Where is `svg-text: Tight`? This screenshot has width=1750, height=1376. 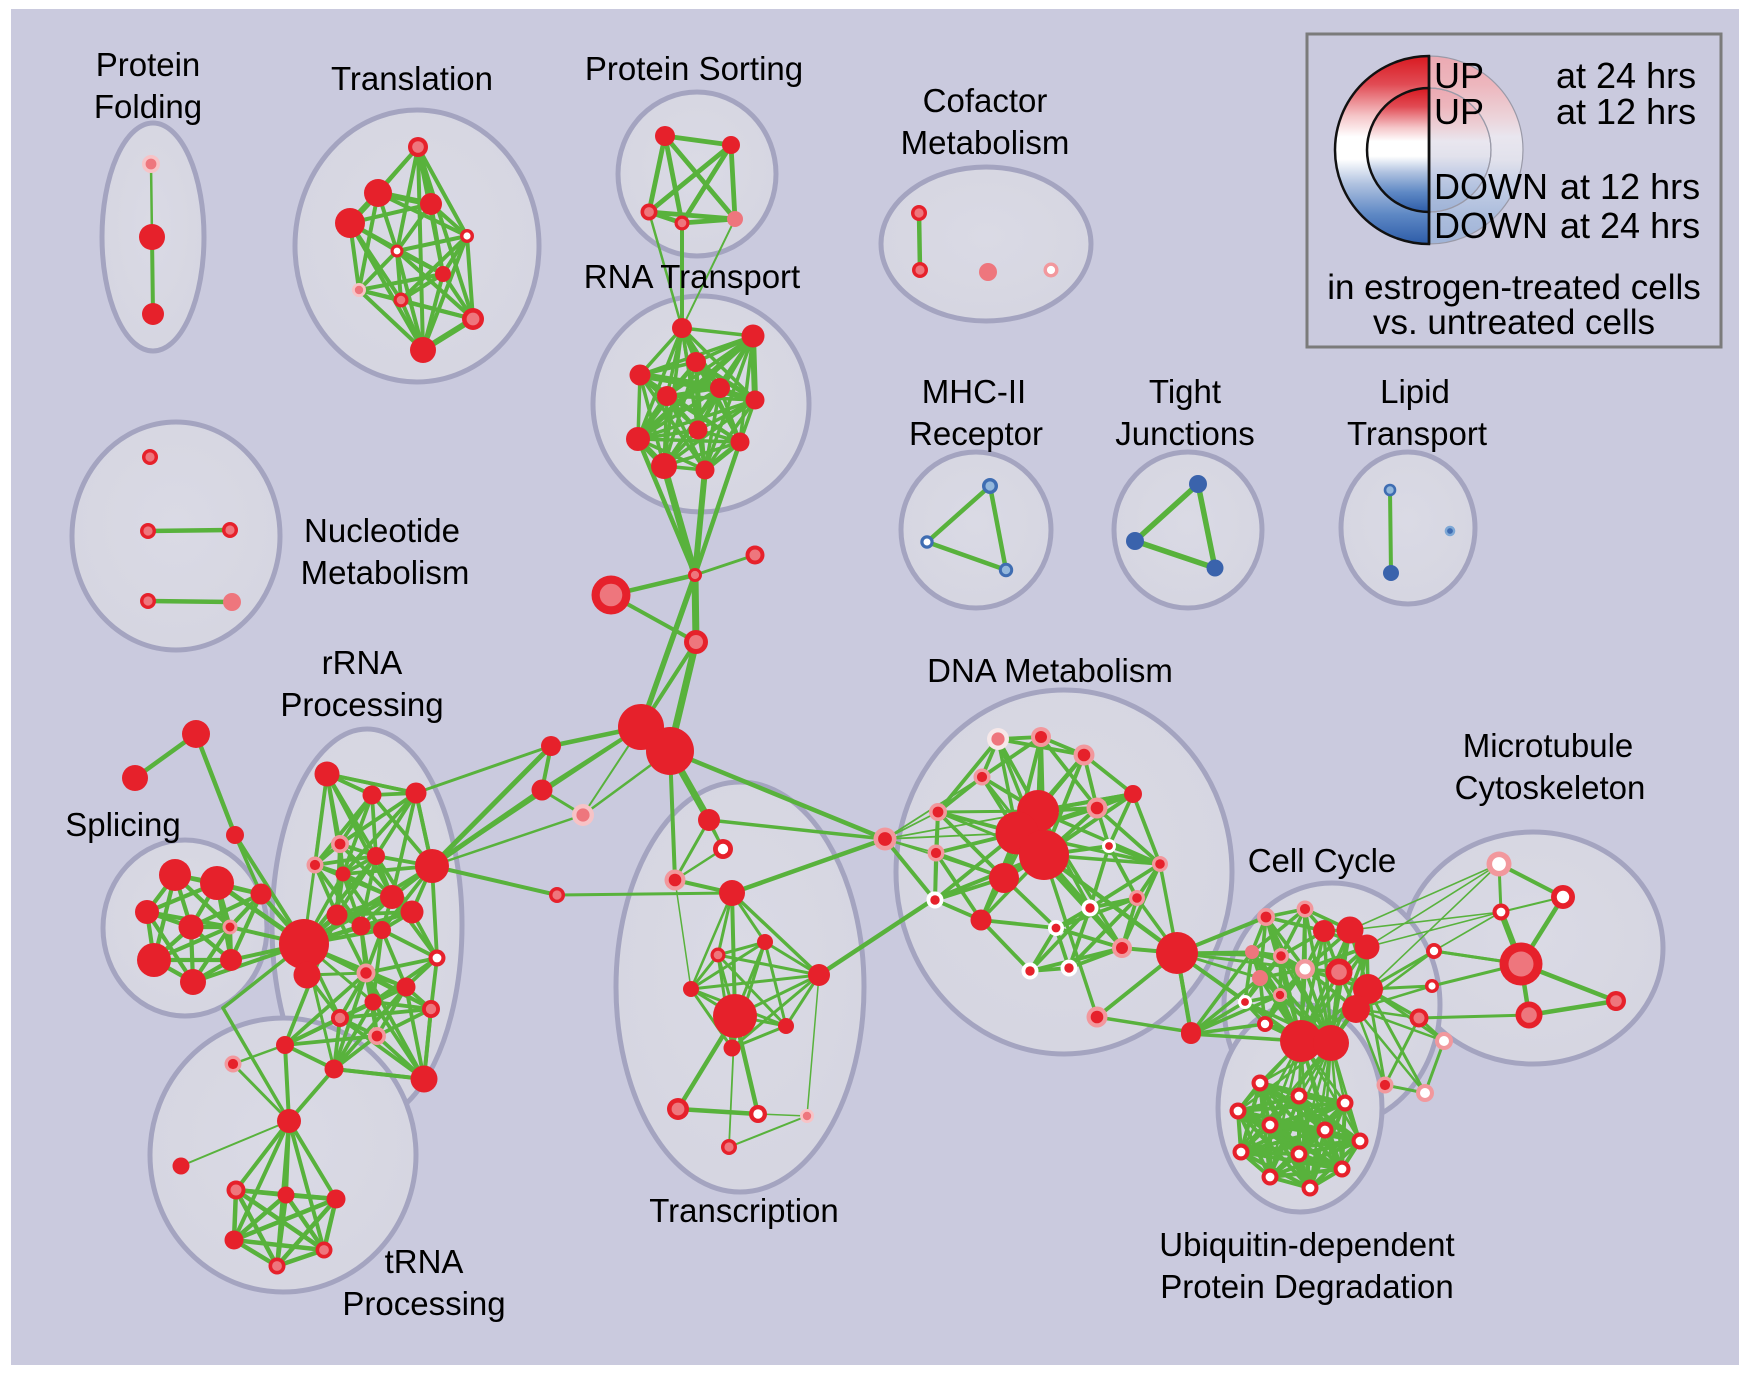 svg-text: Tight is located at coordinates (1185, 391).